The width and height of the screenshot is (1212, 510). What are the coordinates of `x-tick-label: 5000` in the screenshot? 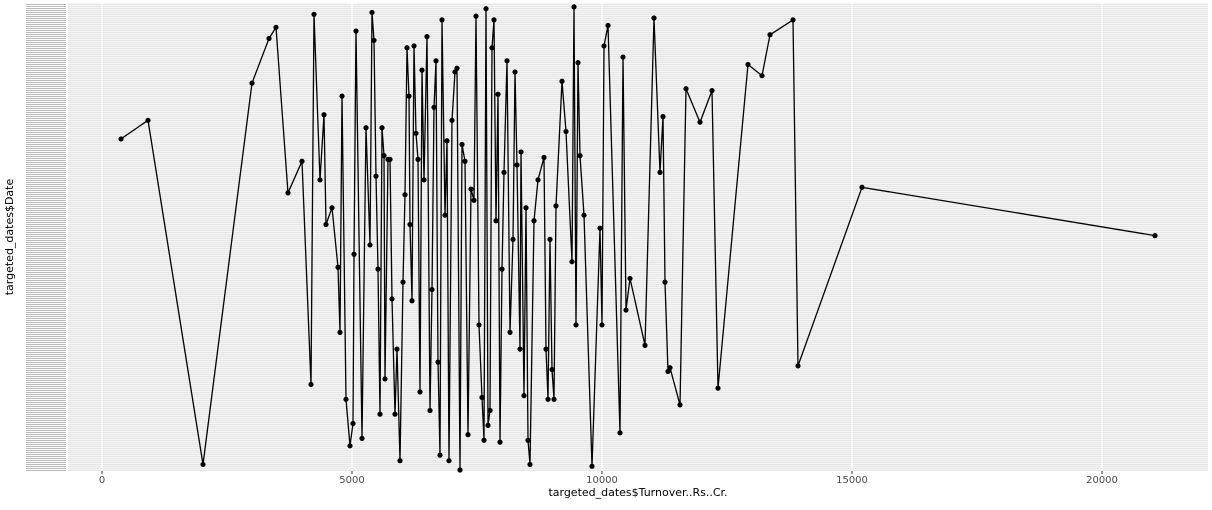 It's located at (351, 480).